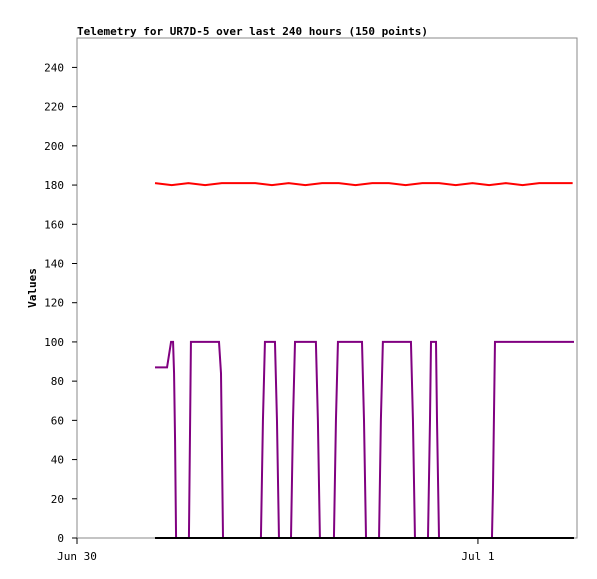  Describe the element at coordinates (363, 184) in the screenshot. I see `data-line` at that location.